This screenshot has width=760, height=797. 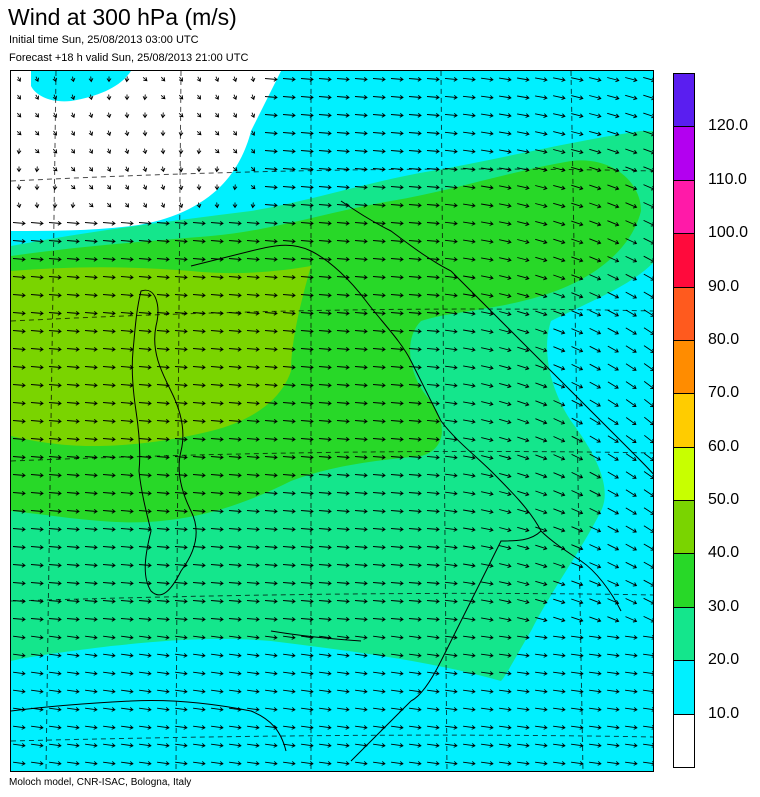 What do you see at coordinates (728, 126) in the screenshot?
I see `colorbar-label: 120.0` at bounding box center [728, 126].